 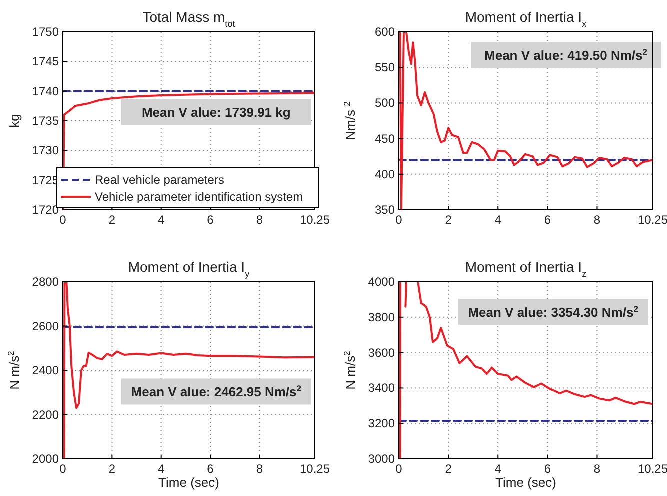 What do you see at coordinates (566, 55) in the screenshot?
I see `annotation: Mean V alue: 419.50 Nm/s$^{2}$` at bounding box center [566, 55].